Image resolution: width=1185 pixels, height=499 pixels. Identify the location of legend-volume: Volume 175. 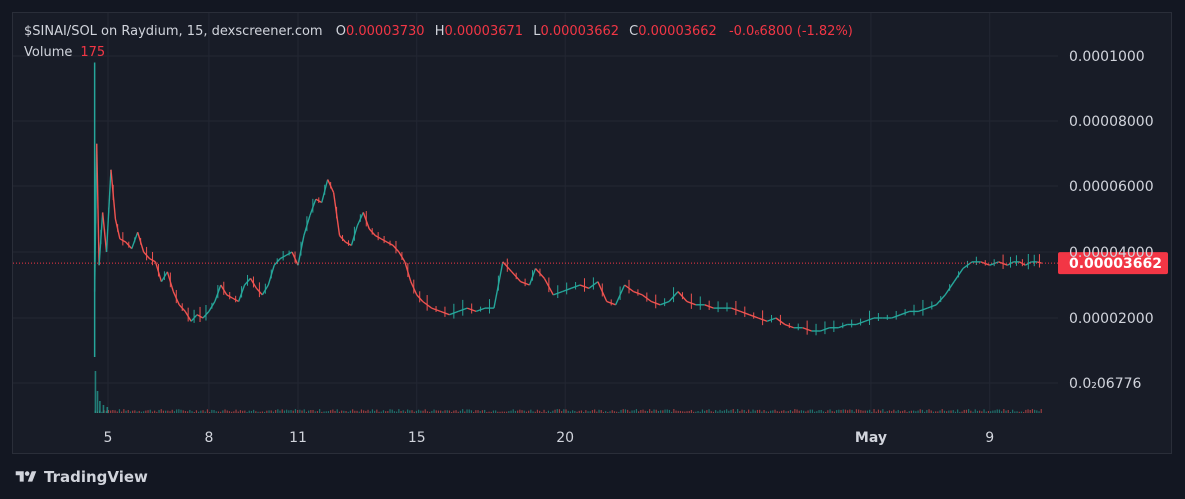
(64, 52).